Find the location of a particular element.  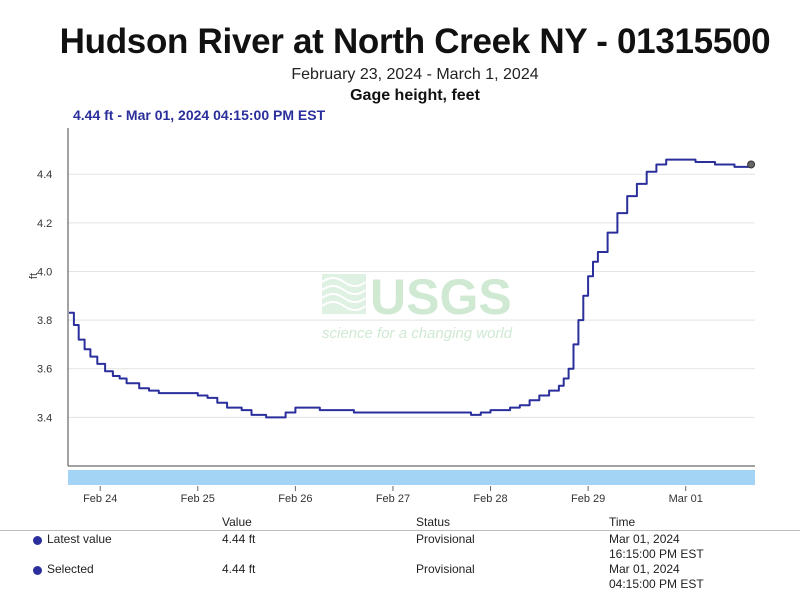

tooltip-readout: 4.44 ft - Mar 01, 2024 04:15:00 PM EST is located at coordinates (199, 115).